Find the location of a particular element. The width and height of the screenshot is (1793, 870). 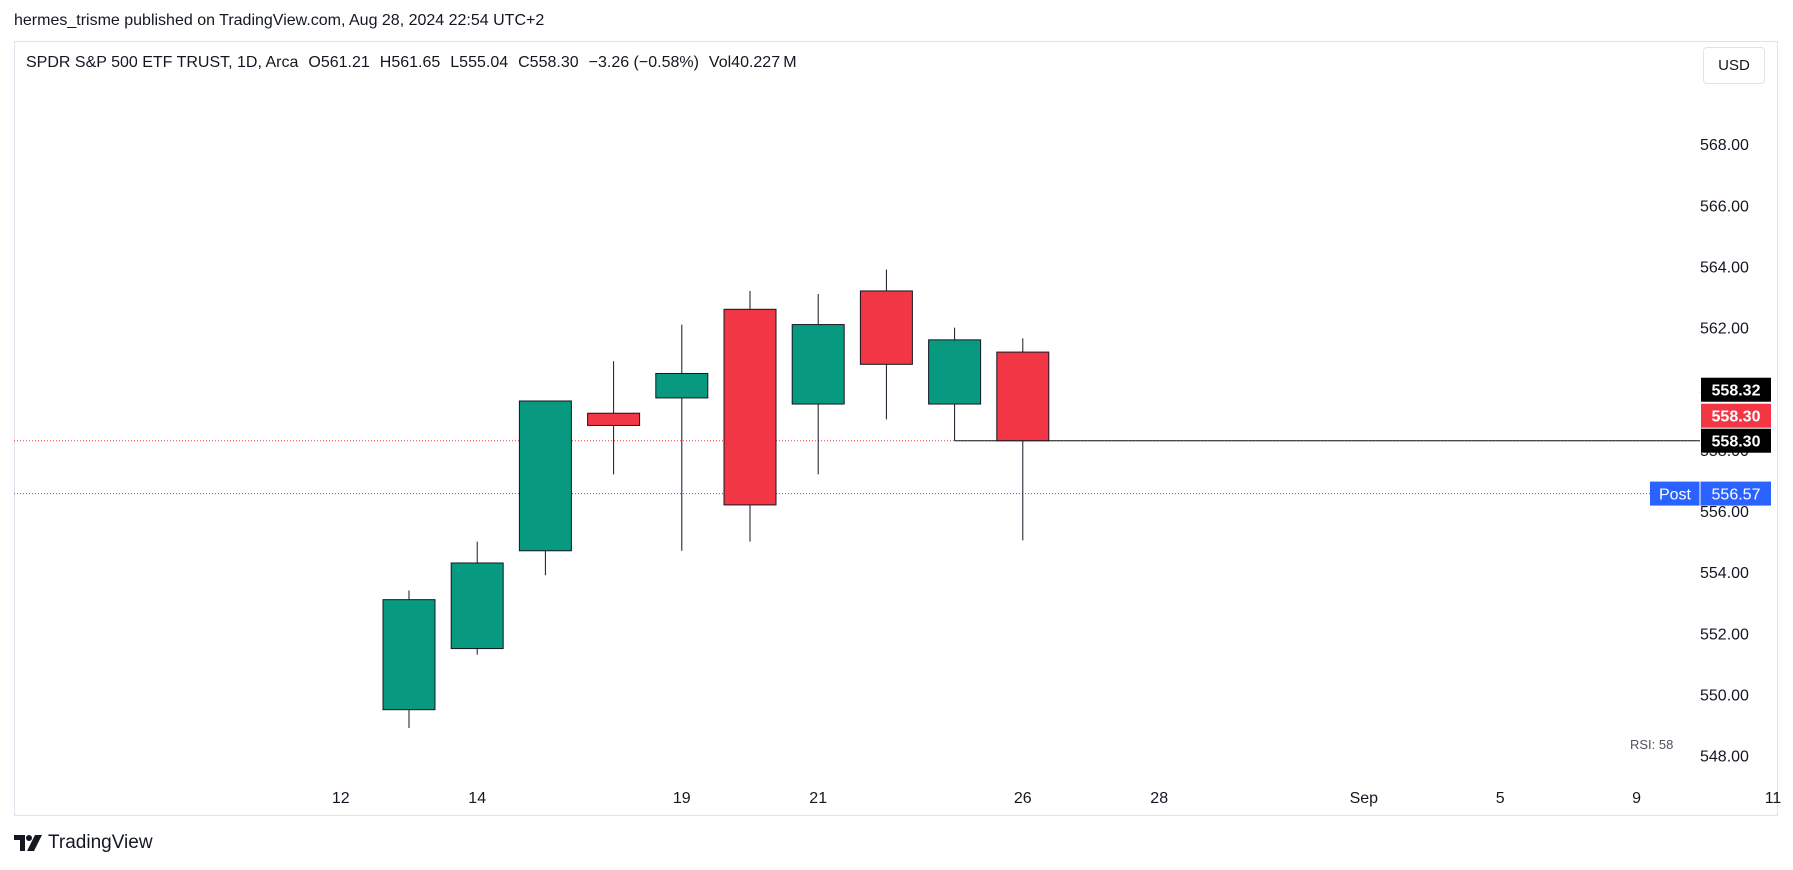

y-tick-label: 566.00 is located at coordinates (1724, 206).